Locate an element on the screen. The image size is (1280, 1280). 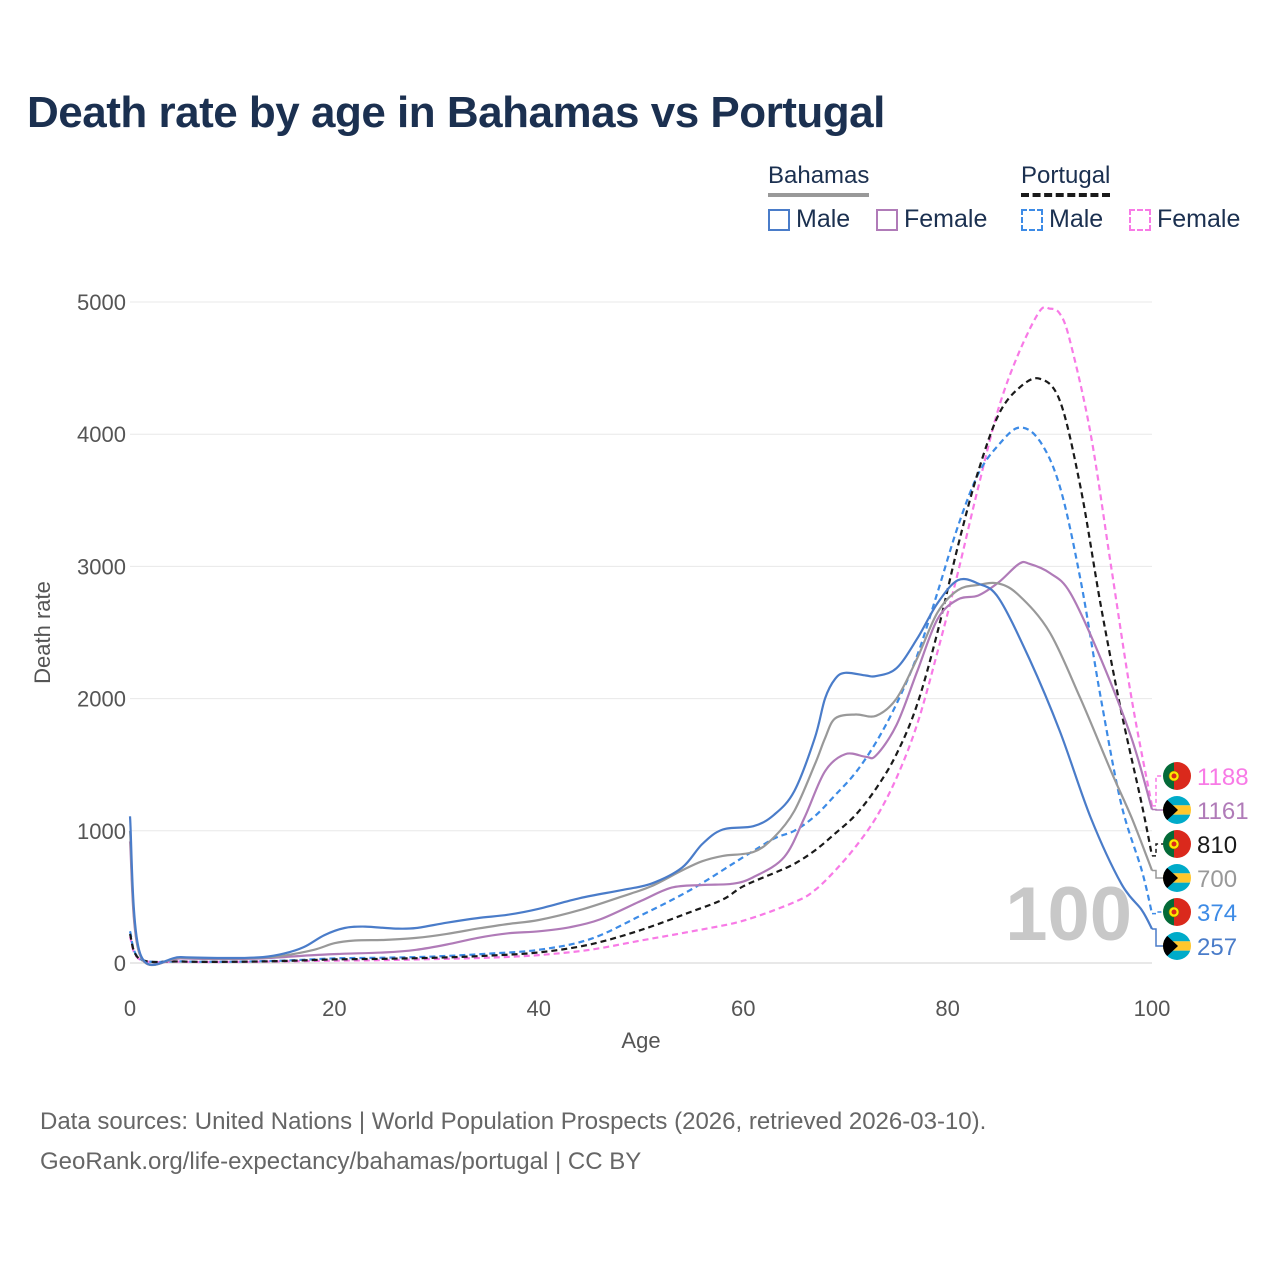
x-tick-label: 40 is located at coordinates (539, 1008).